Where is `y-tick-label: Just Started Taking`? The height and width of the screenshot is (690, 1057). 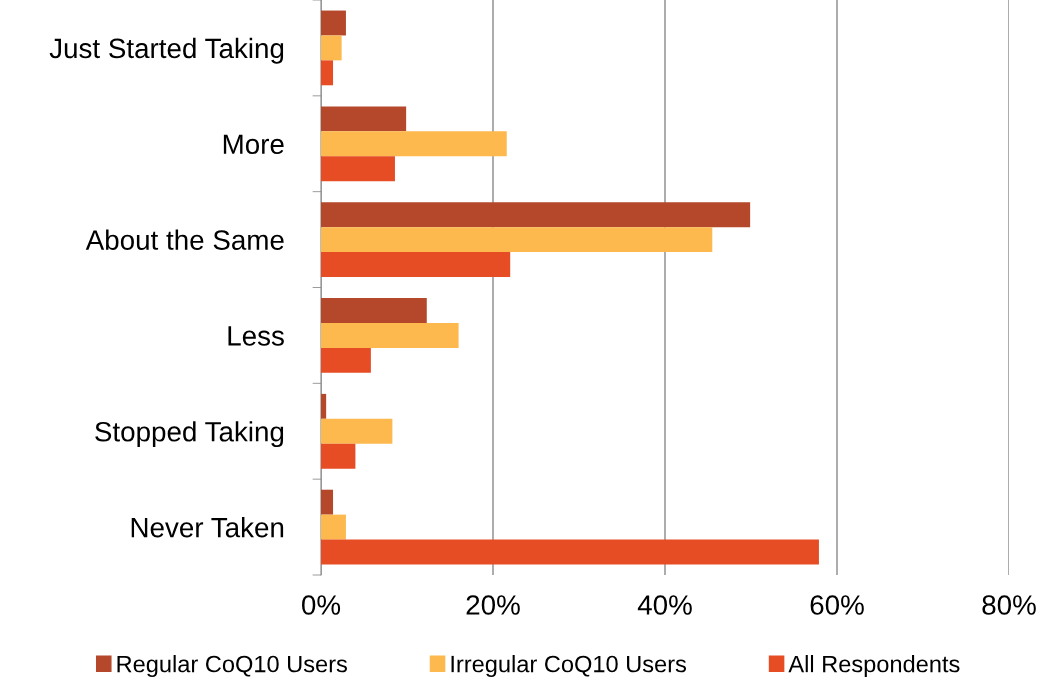
y-tick-label: Just Started Taking is located at coordinates (166, 50).